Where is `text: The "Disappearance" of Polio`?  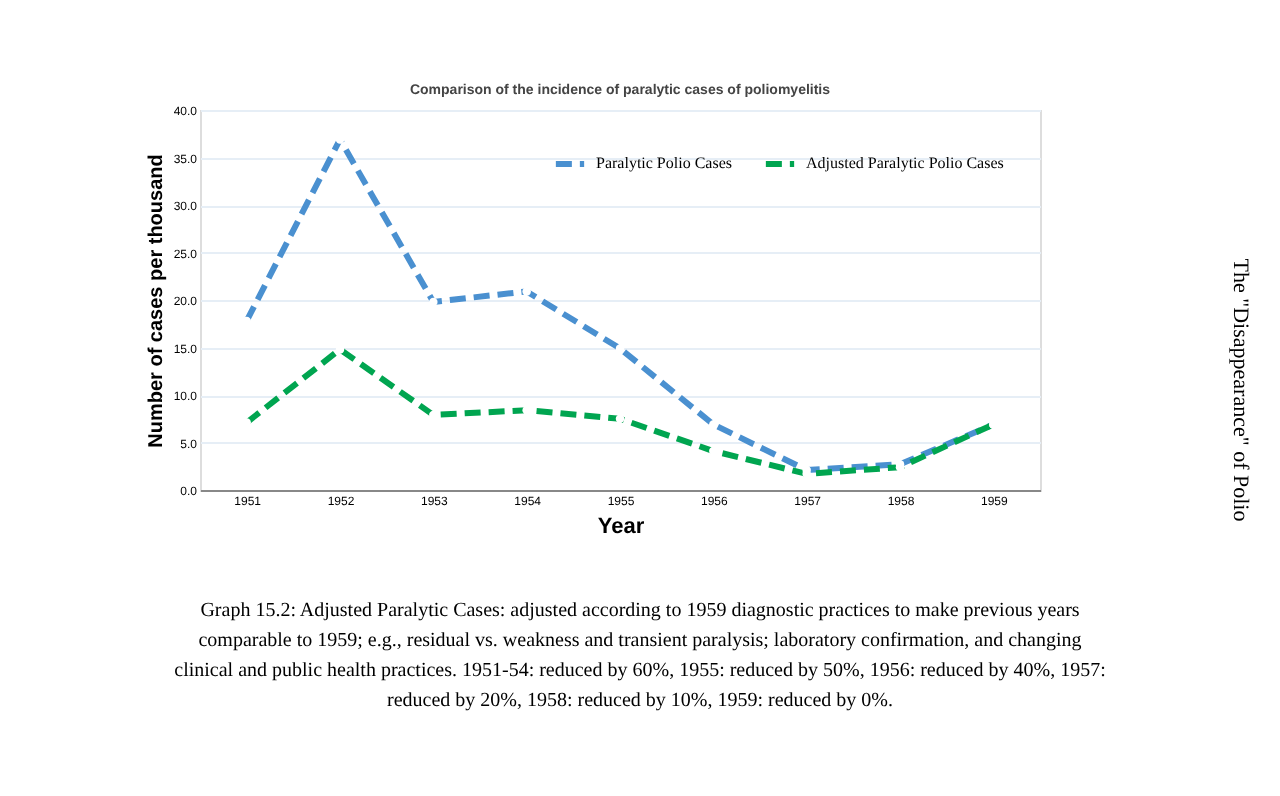
text: The "Disappearance" of Polio is located at coordinates (1240, 390).